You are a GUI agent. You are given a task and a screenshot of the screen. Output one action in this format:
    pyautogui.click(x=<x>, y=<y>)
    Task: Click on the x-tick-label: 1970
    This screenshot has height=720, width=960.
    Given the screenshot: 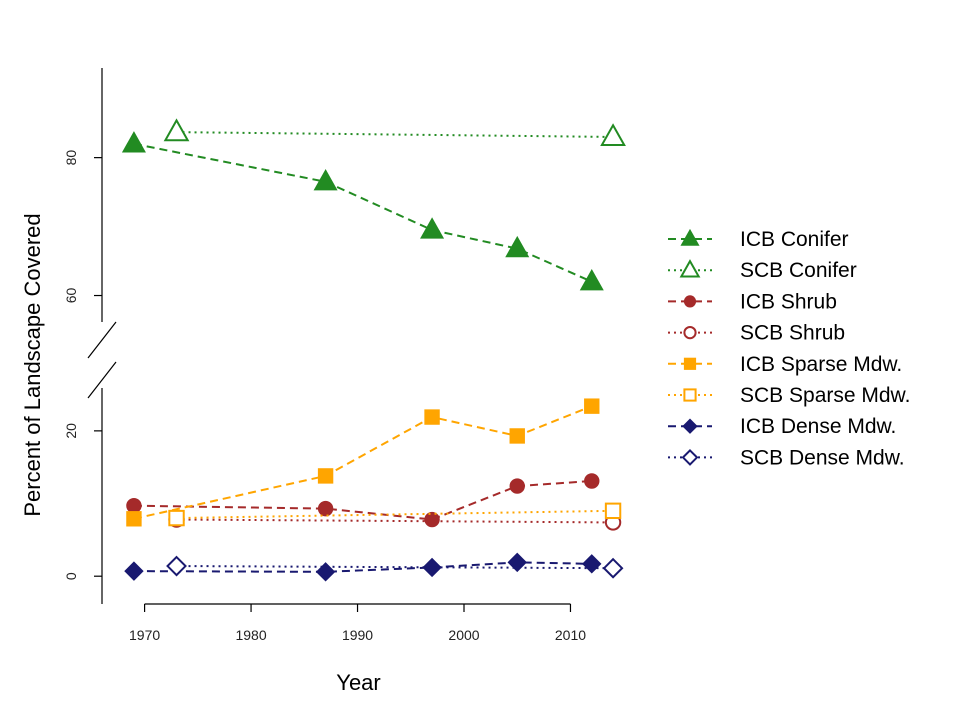 What is the action you would take?
    pyautogui.click(x=144, y=635)
    